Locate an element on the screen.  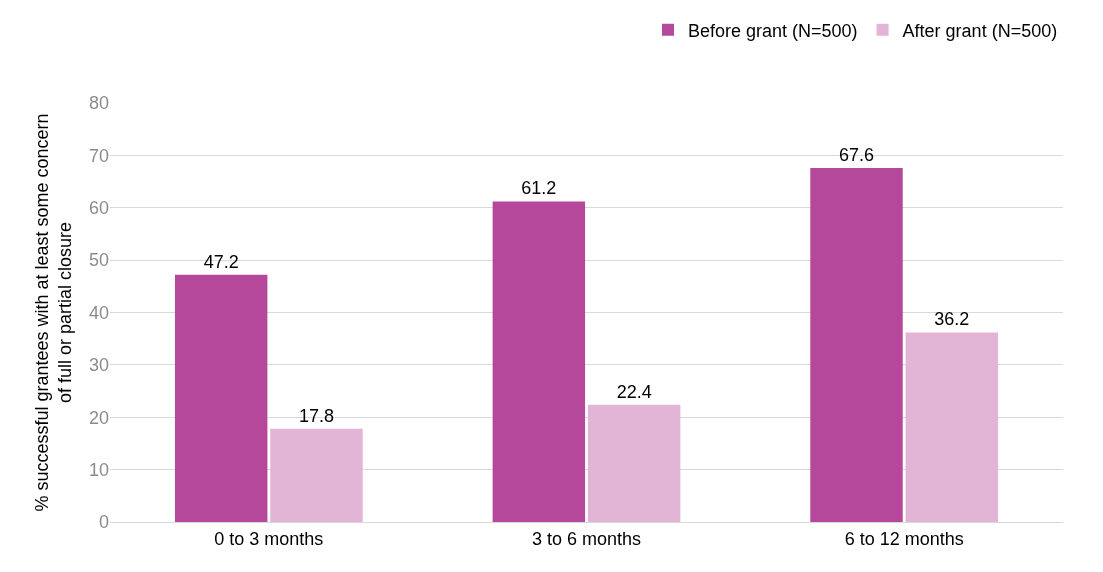
data-label: 61.2 is located at coordinates (539, 188).